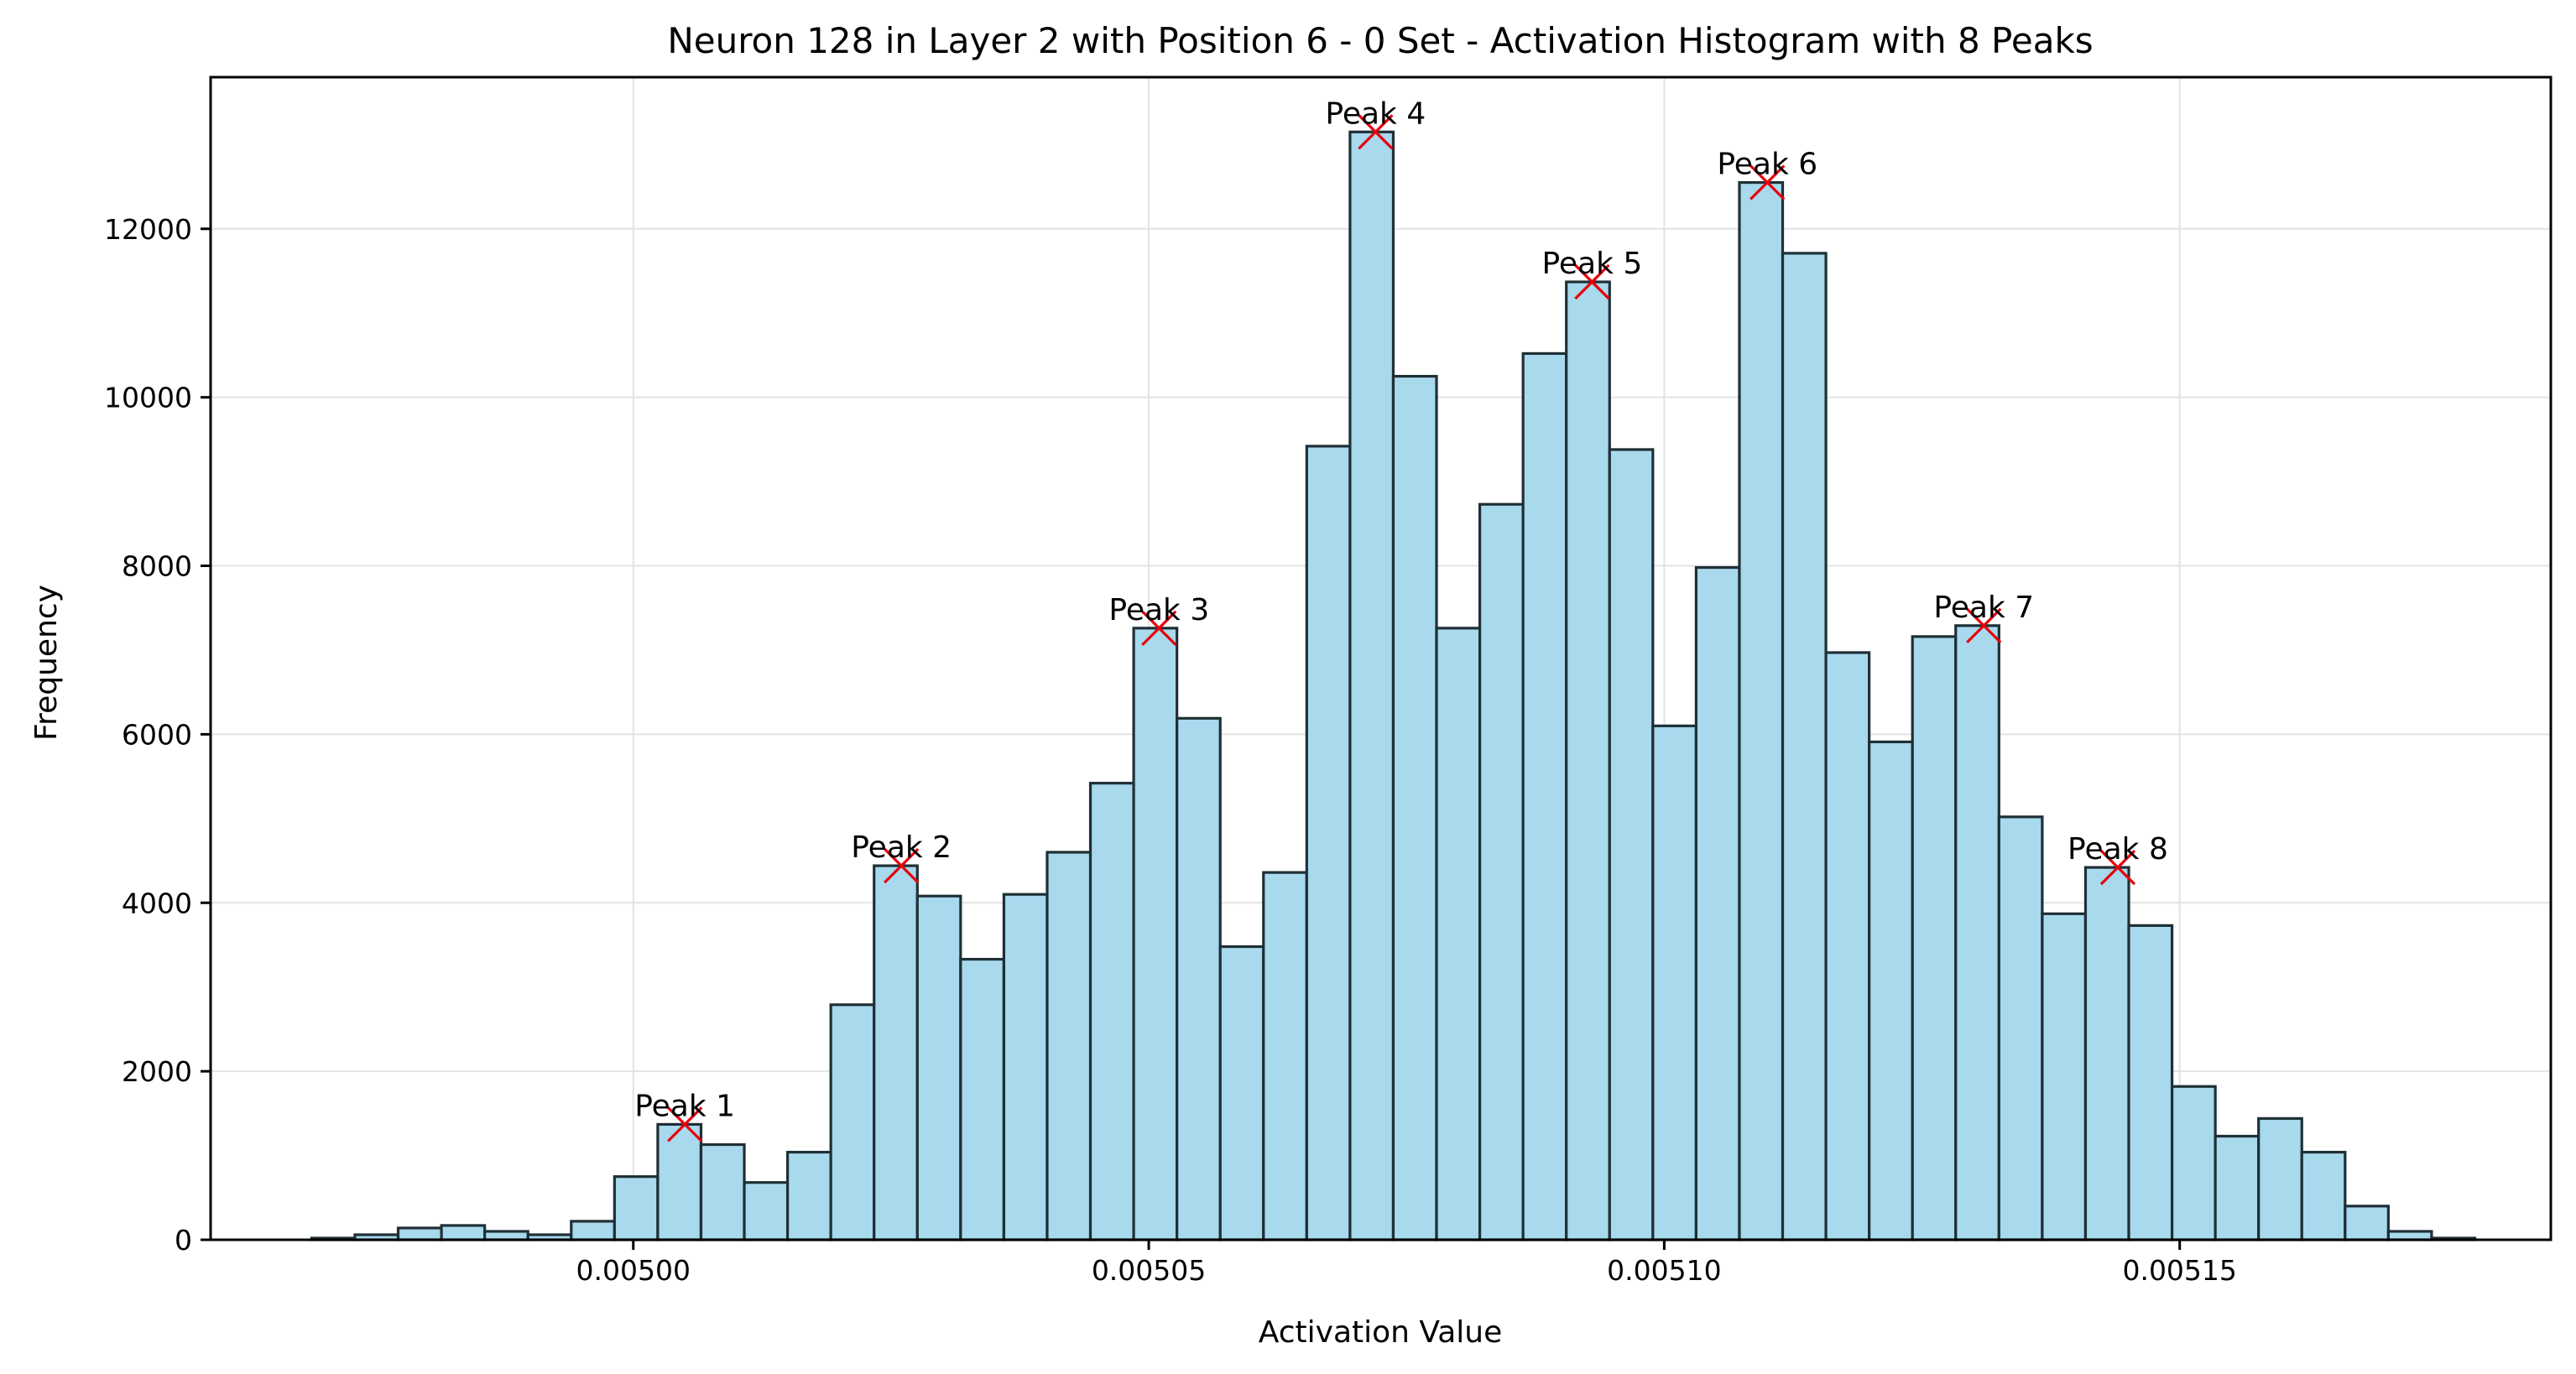 This screenshot has height=1374, width=2576. I want to click on peak-label: Peak 5, so click(1591, 264).